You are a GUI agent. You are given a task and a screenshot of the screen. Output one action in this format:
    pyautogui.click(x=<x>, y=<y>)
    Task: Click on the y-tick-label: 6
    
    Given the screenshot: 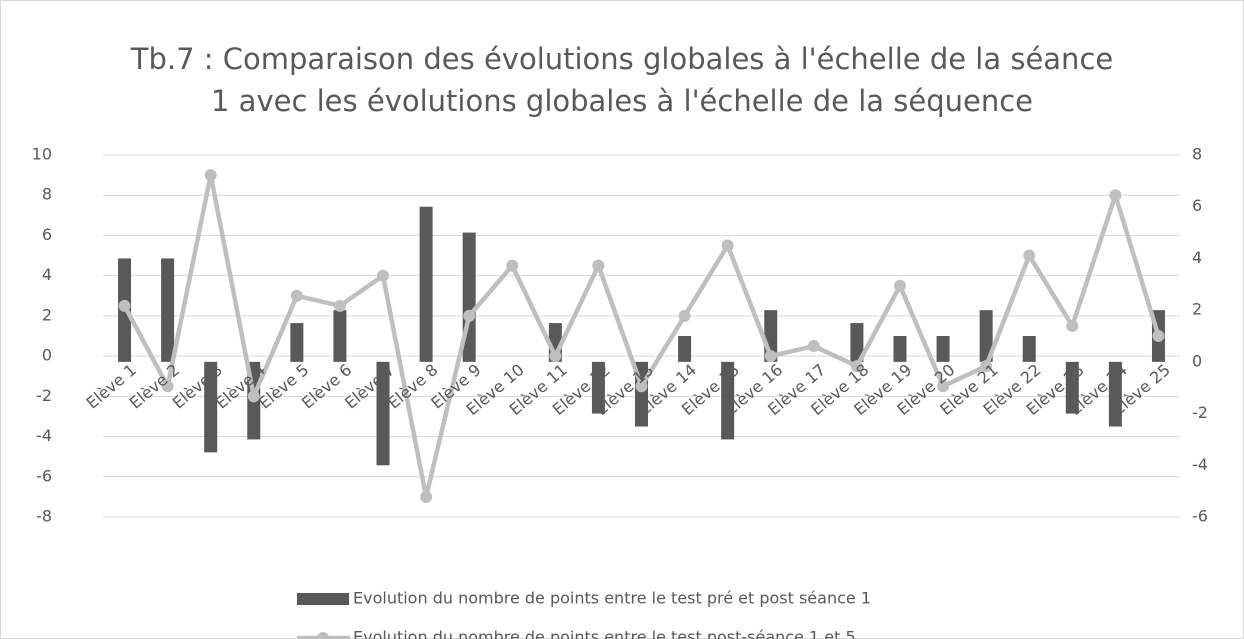 What is the action you would take?
    pyautogui.click(x=47, y=234)
    